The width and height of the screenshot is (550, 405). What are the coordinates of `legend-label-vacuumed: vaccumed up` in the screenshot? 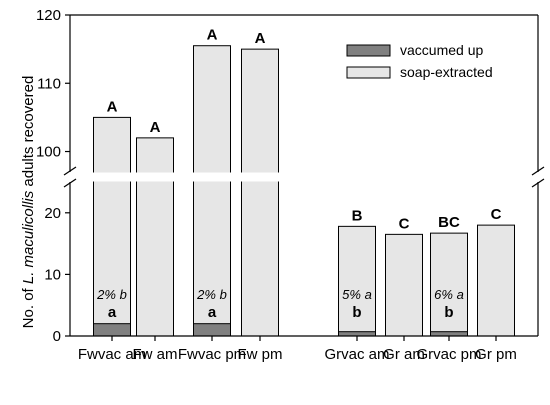 It's located at (441, 50).